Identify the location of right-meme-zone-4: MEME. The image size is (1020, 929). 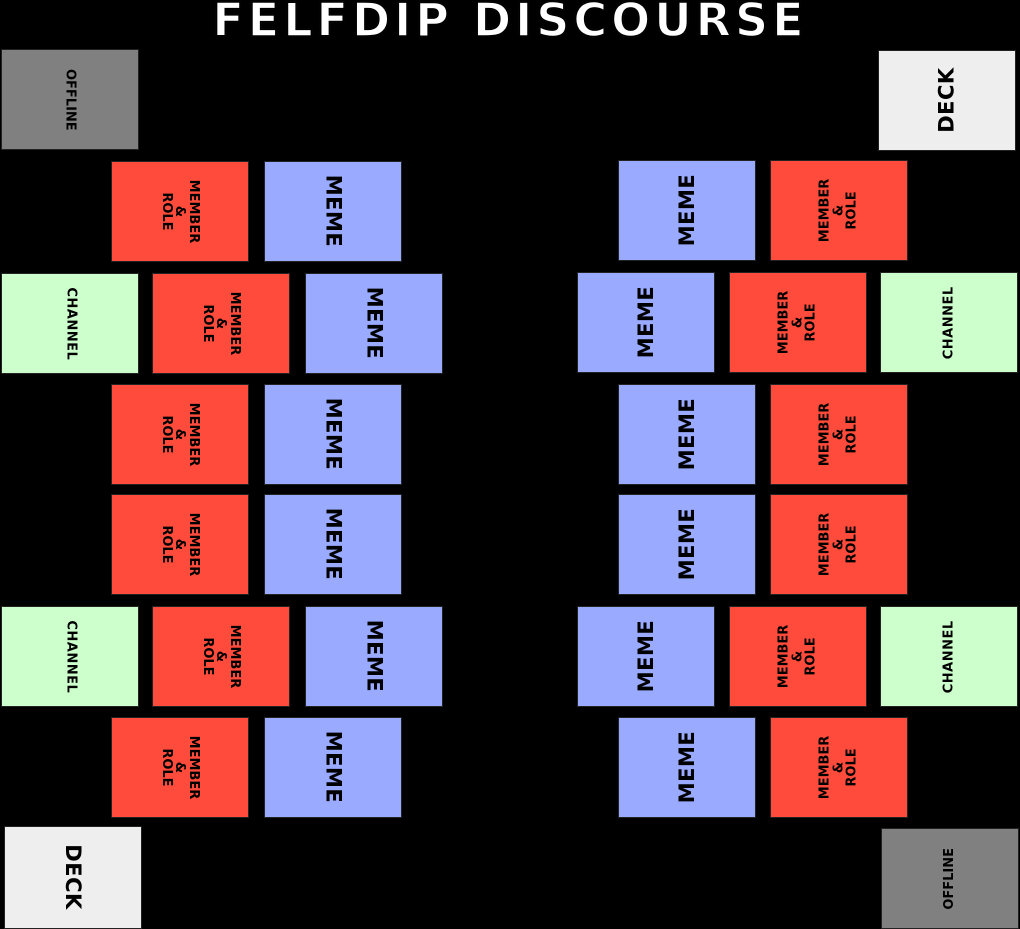
(687, 544).